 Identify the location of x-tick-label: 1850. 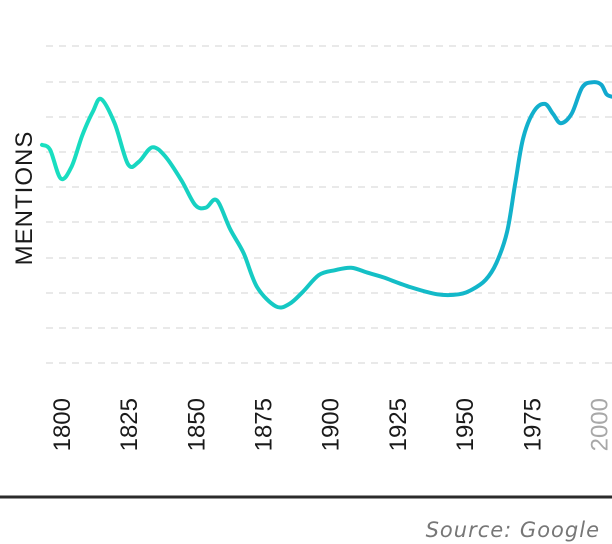
(196, 424).